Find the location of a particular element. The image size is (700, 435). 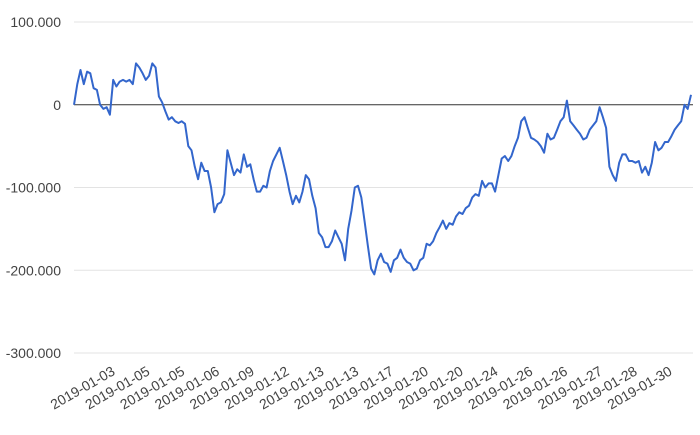

y-axis-ticks: 100.000 0 -100.000 -200.000 -300.000 is located at coordinates (33, 187).